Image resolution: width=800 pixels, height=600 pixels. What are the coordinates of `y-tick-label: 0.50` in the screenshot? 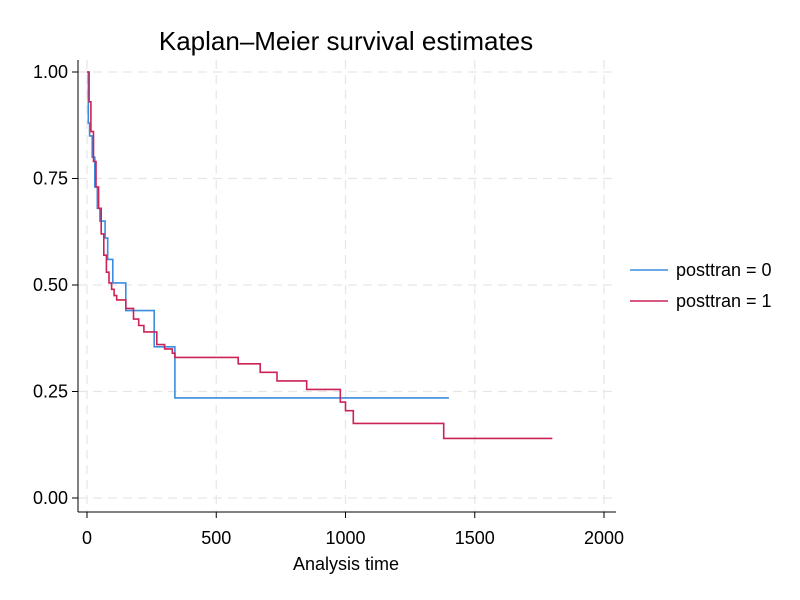 It's located at (50, 285).